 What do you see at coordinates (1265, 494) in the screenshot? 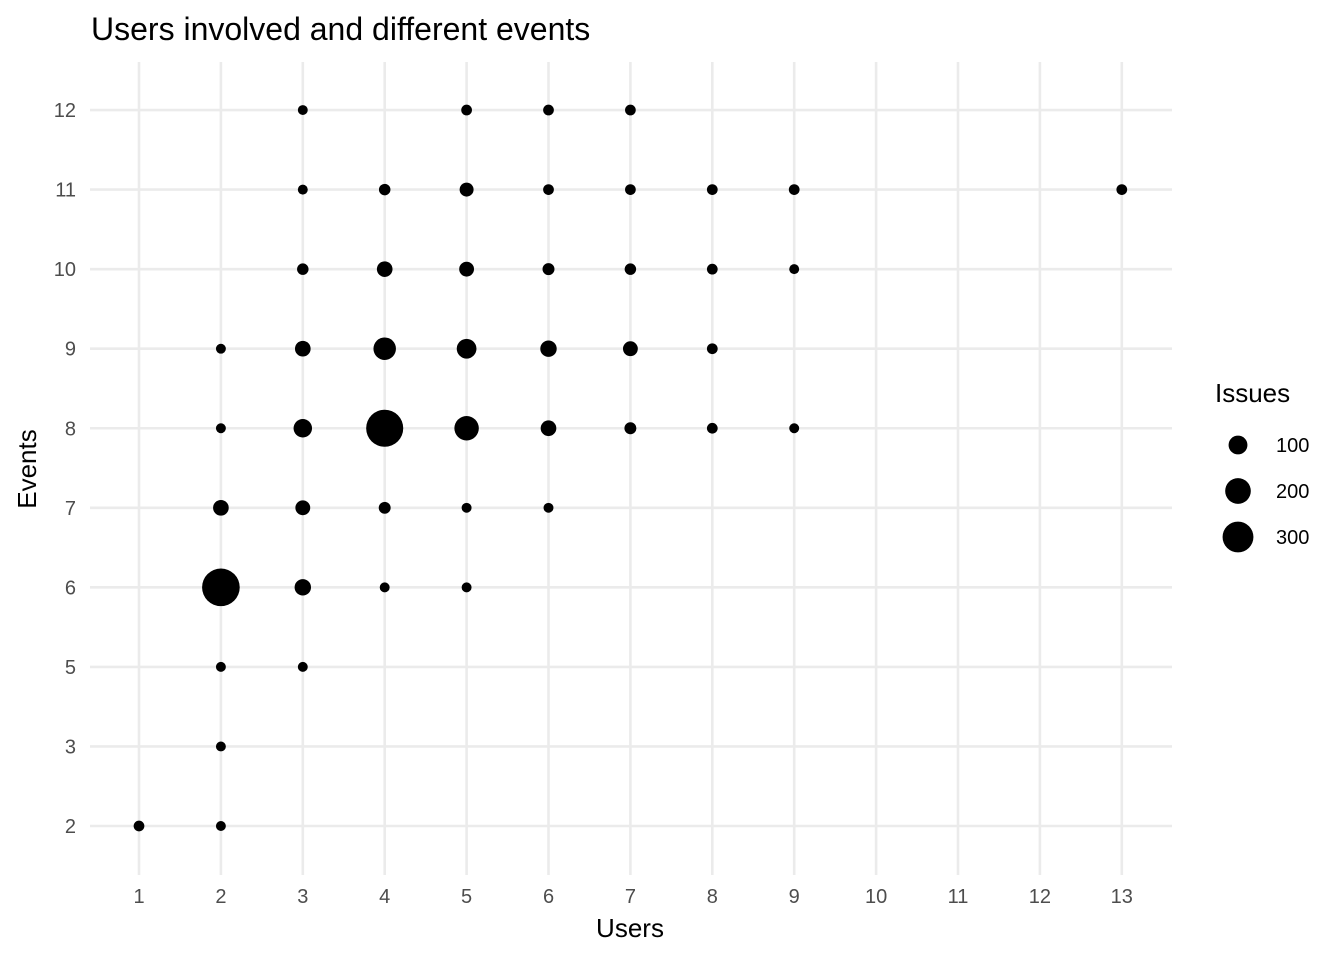
I see `legend-keys: 100 200 300` at bounding box center [1265, 494].